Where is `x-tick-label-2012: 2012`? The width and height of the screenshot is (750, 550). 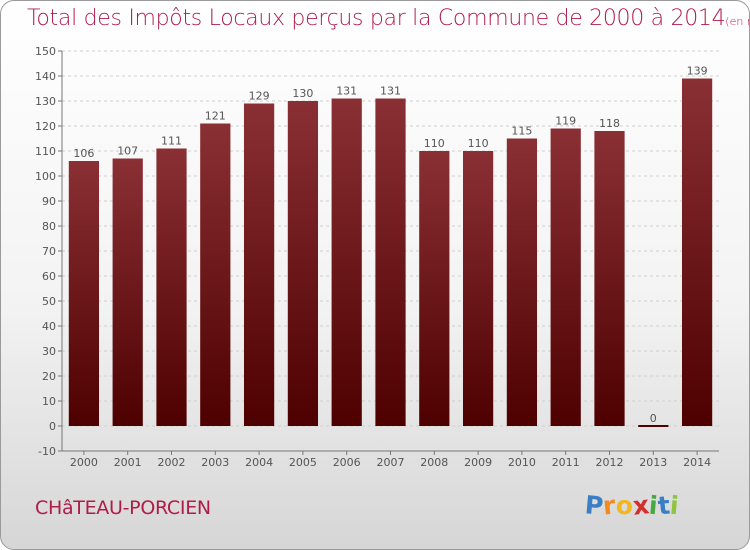 x-tick-label-2012: 2012 is located at coordinates (610, 462).